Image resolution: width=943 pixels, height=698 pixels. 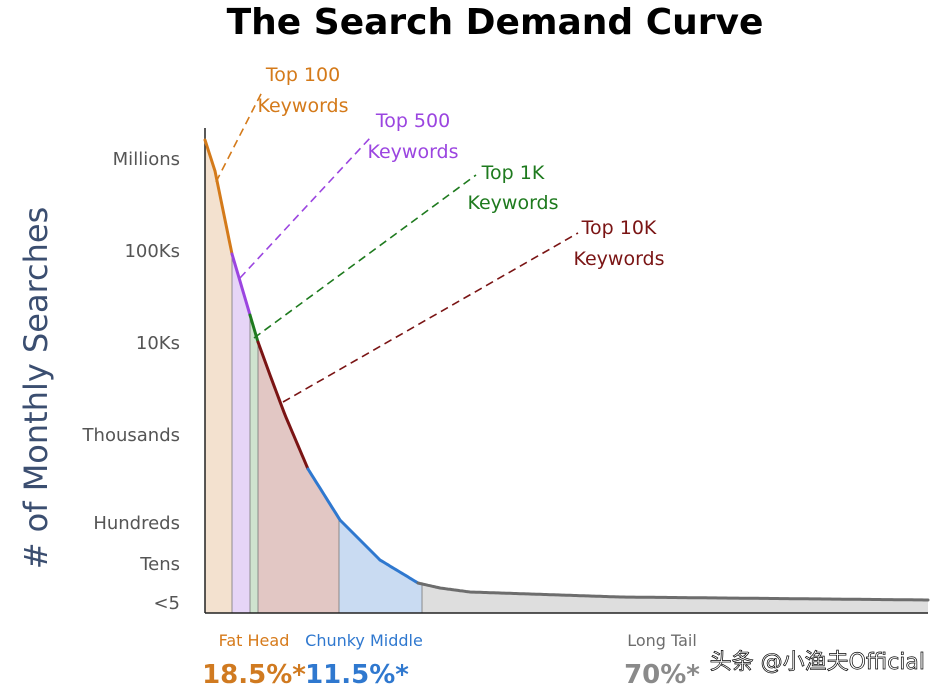 I want to click on y-tick-label: Millions, so click(x=146, y=159).